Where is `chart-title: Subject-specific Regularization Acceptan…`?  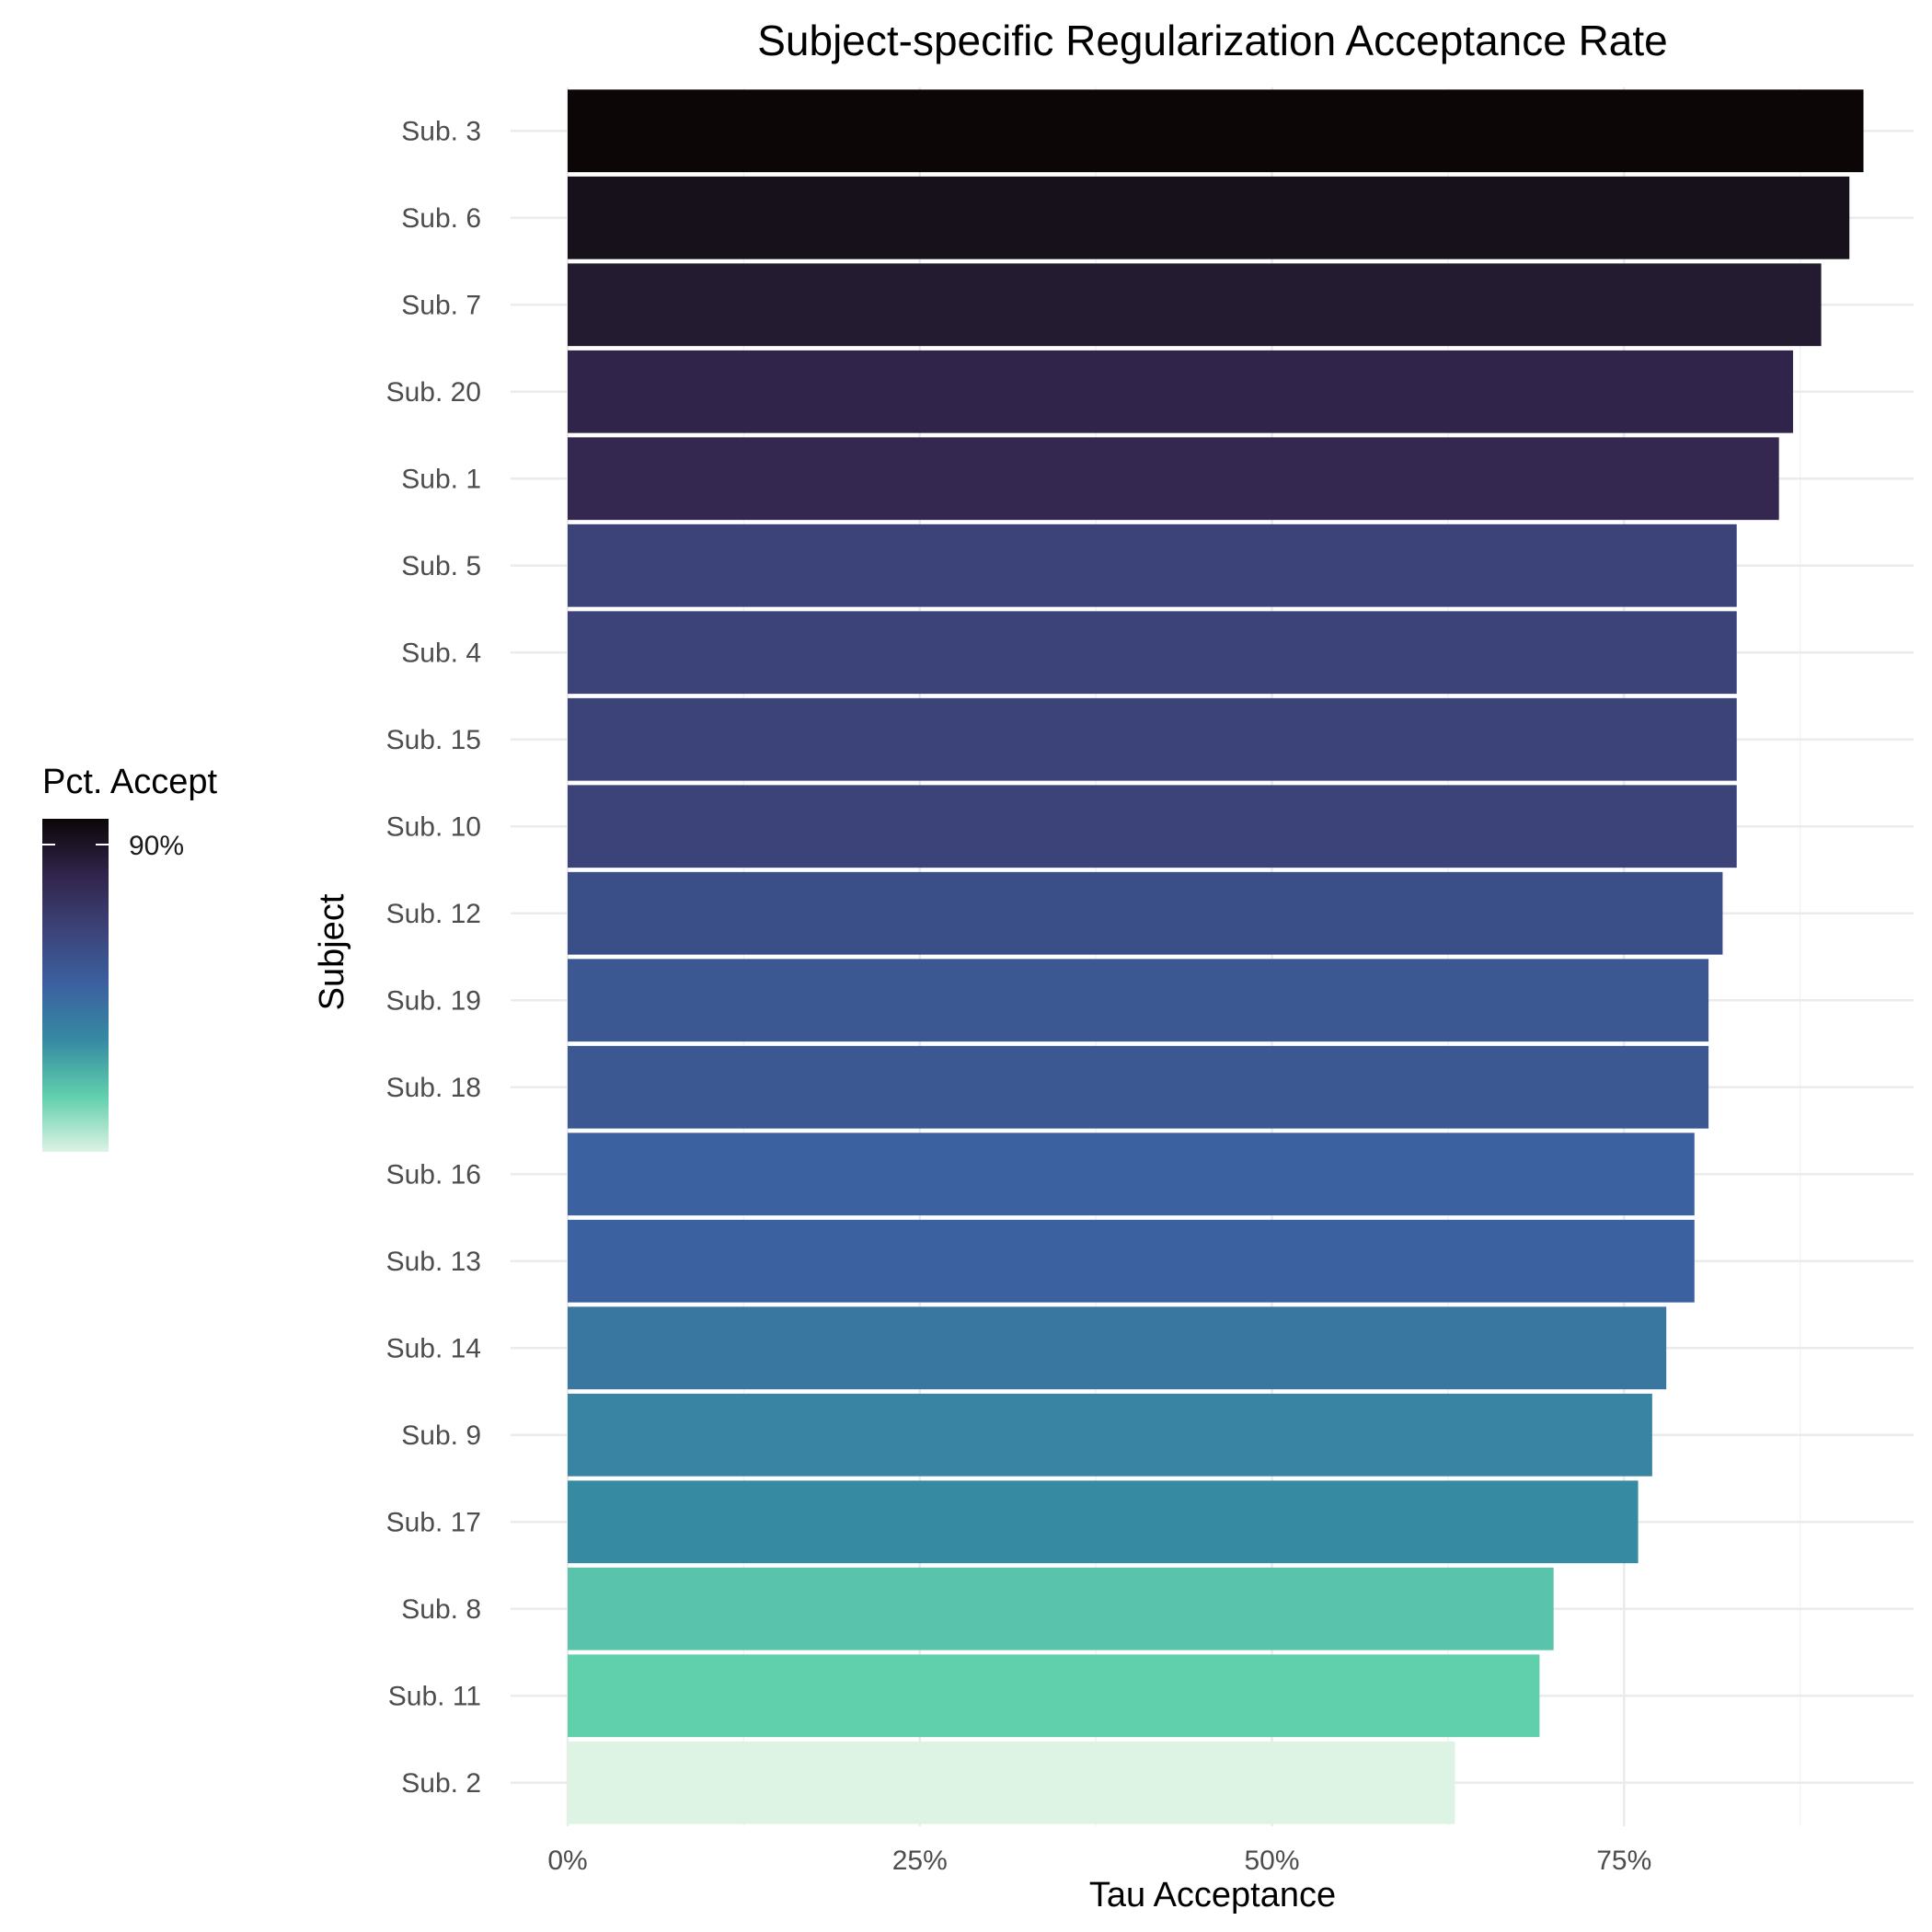 chart-title: Subject-specific Regularization Acceptan… is located at coordinates (1212, 40).